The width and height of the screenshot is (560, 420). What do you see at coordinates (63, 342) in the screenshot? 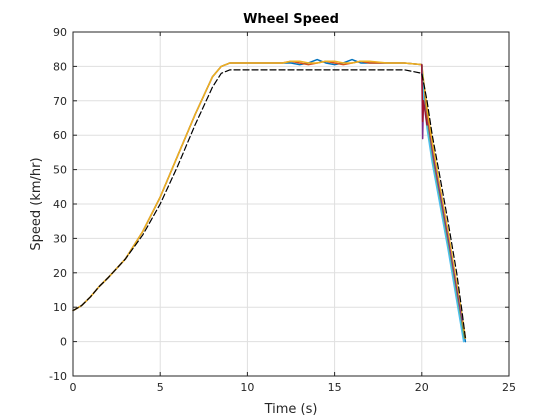
I see `y-tick-label: 0` at bounding box center [63, 342].